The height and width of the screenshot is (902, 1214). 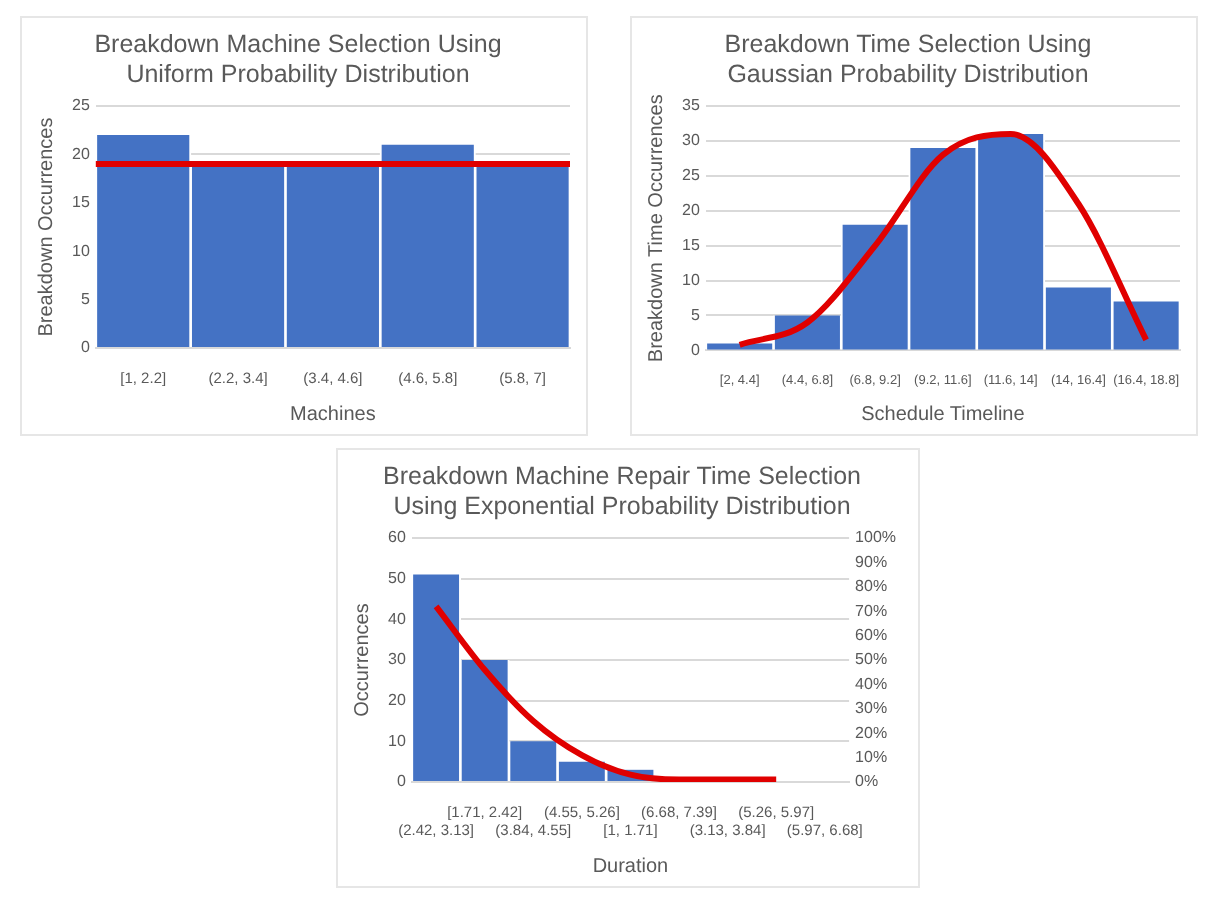 What do you see at coordinates (656, 228) in the screenshot?
I see `y-axis-title: Breakdown Time Occurrences` at bounding box center [656, 228].